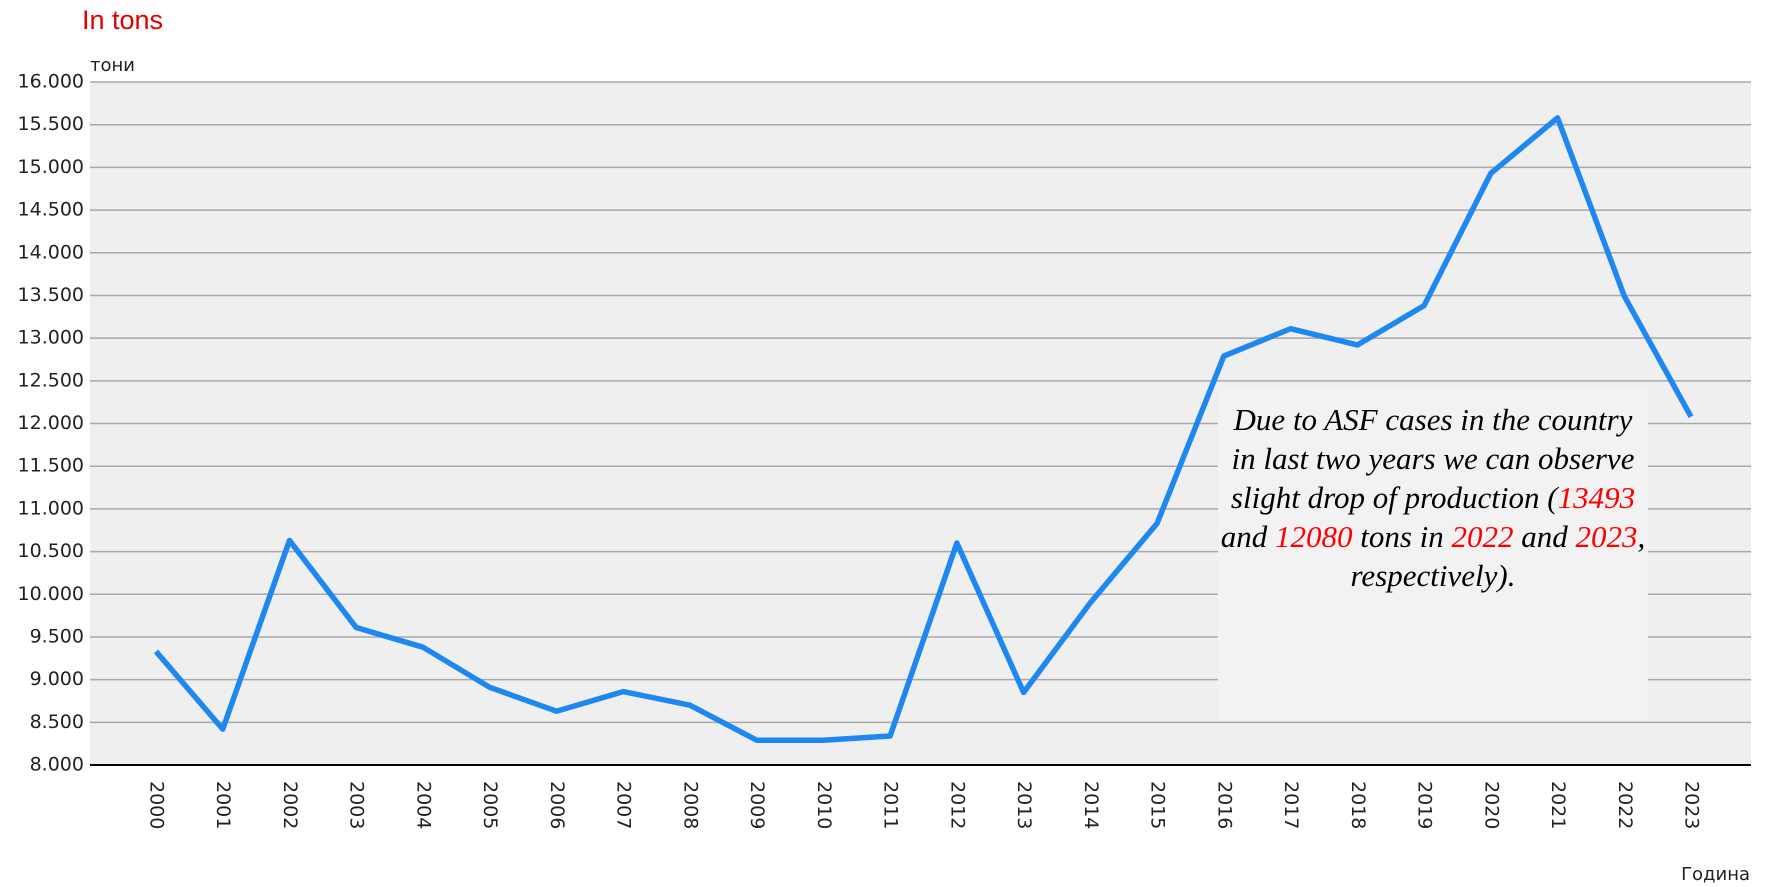 This screenshot has height=887, width=1769. I want to click on y-tick-label: 15.500, so click(51, 124).